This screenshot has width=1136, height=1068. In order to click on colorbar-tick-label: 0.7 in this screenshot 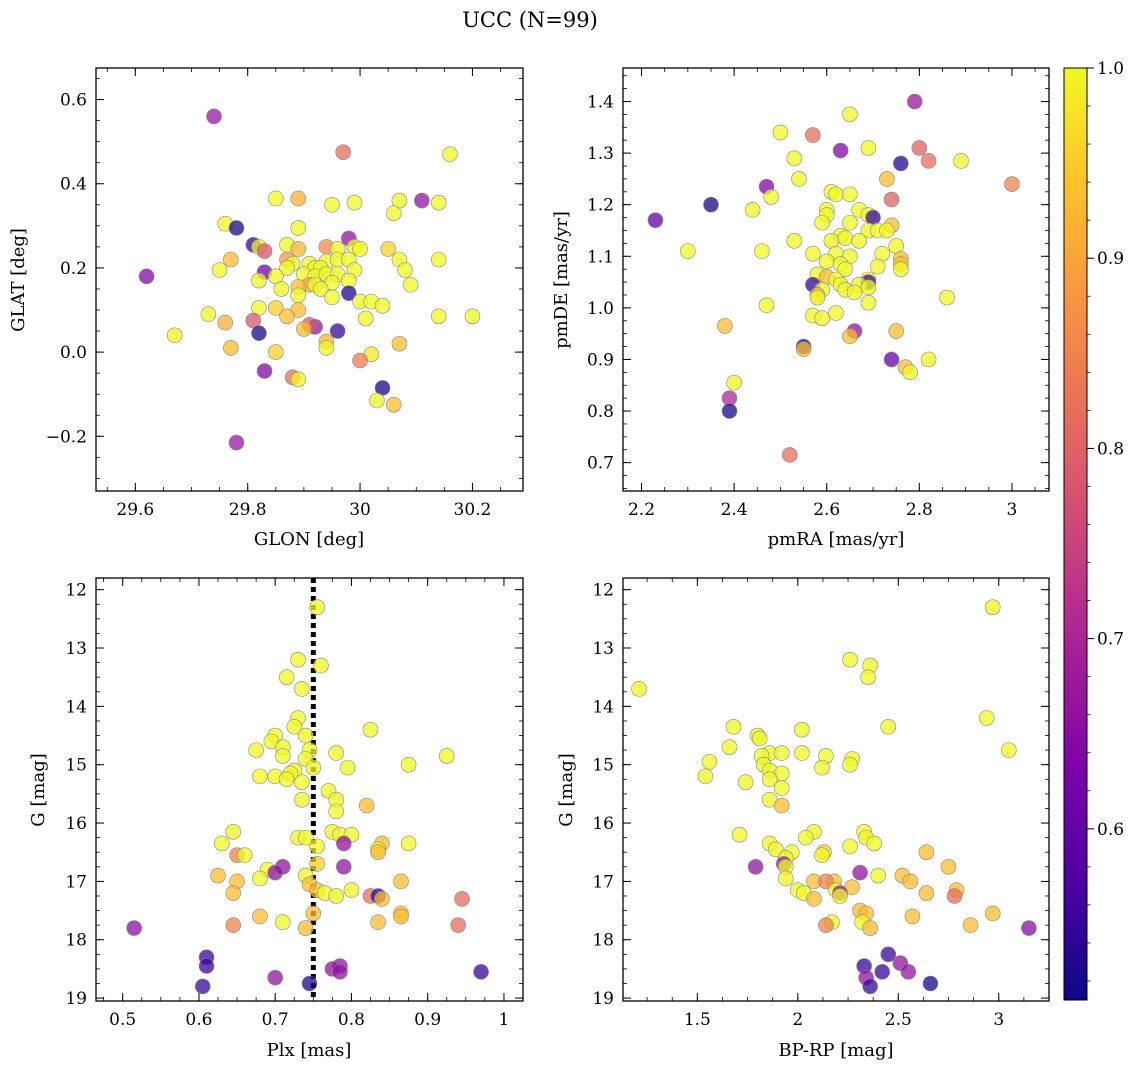, I will do `click(1110, 640)`.